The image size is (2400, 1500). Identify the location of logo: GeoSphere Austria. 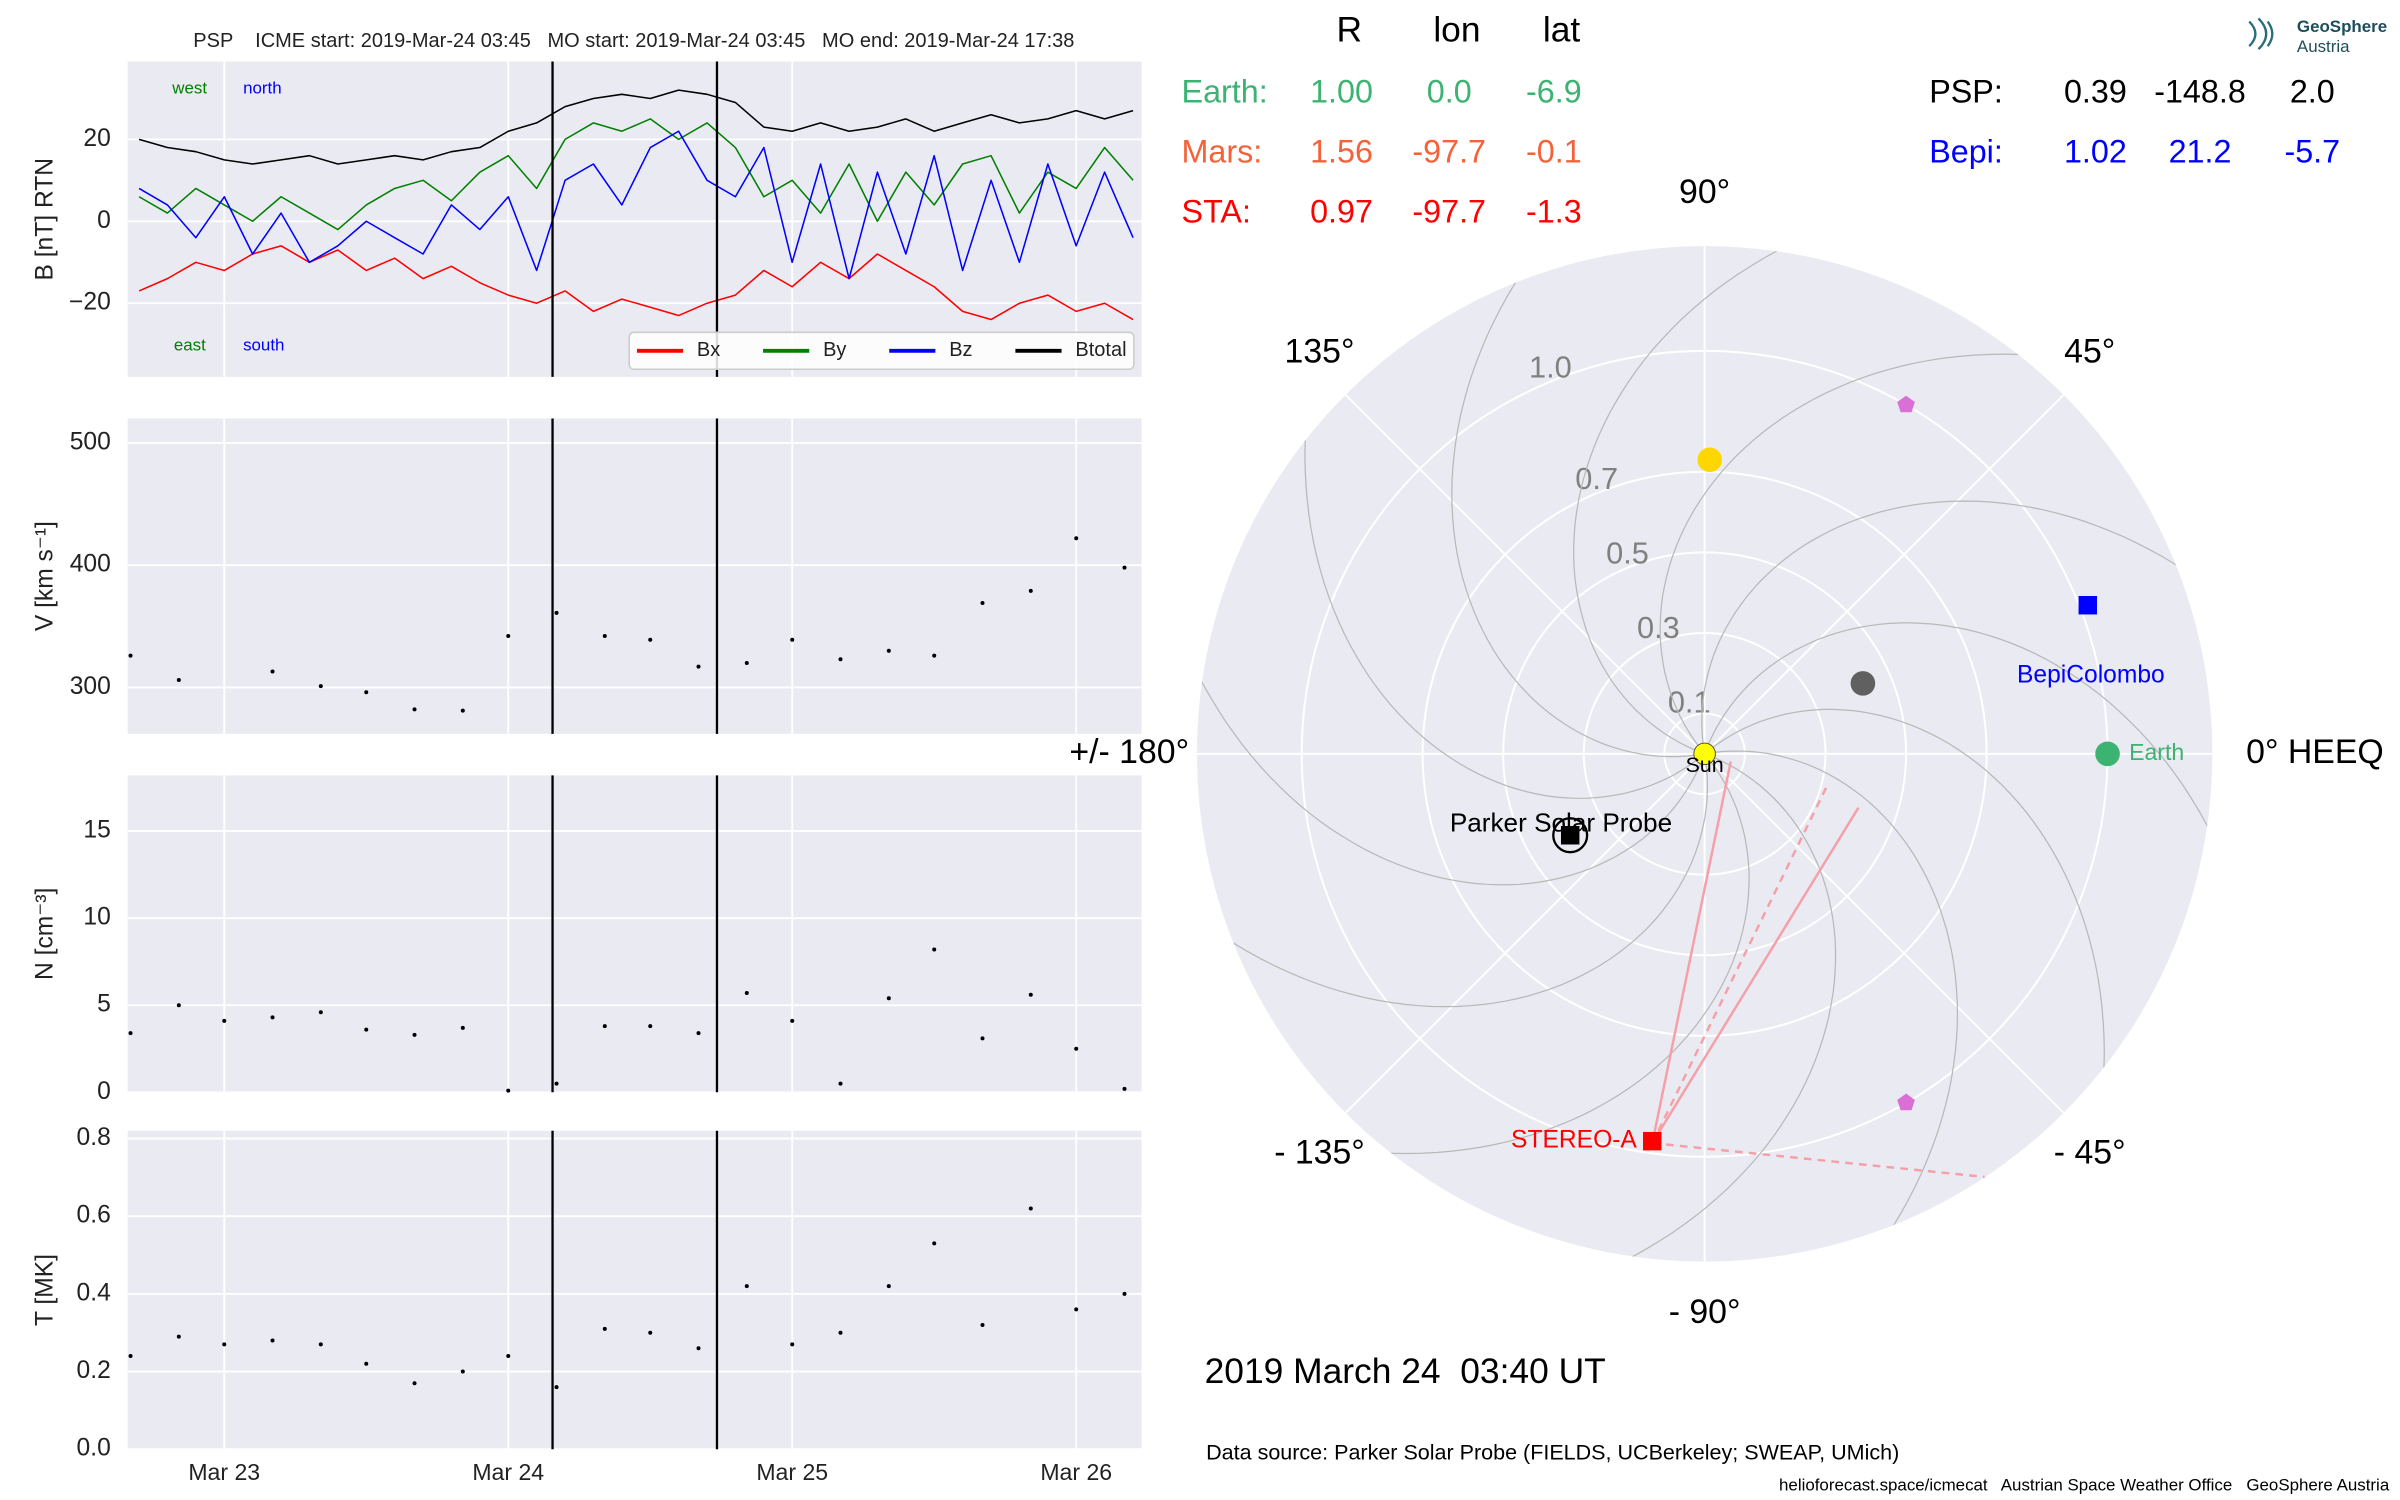
(2317, 36).